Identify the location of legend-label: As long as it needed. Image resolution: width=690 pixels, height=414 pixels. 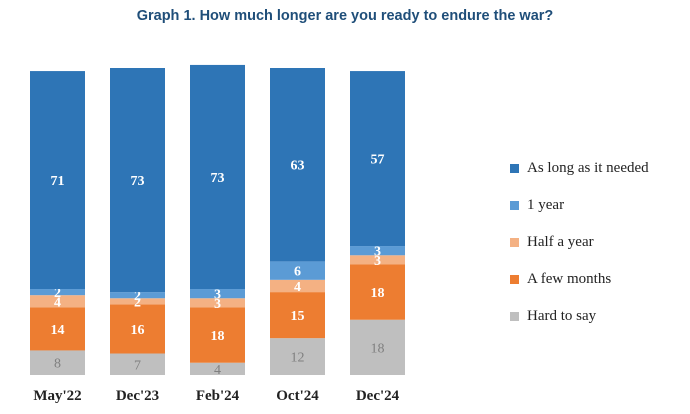
(588, 168).